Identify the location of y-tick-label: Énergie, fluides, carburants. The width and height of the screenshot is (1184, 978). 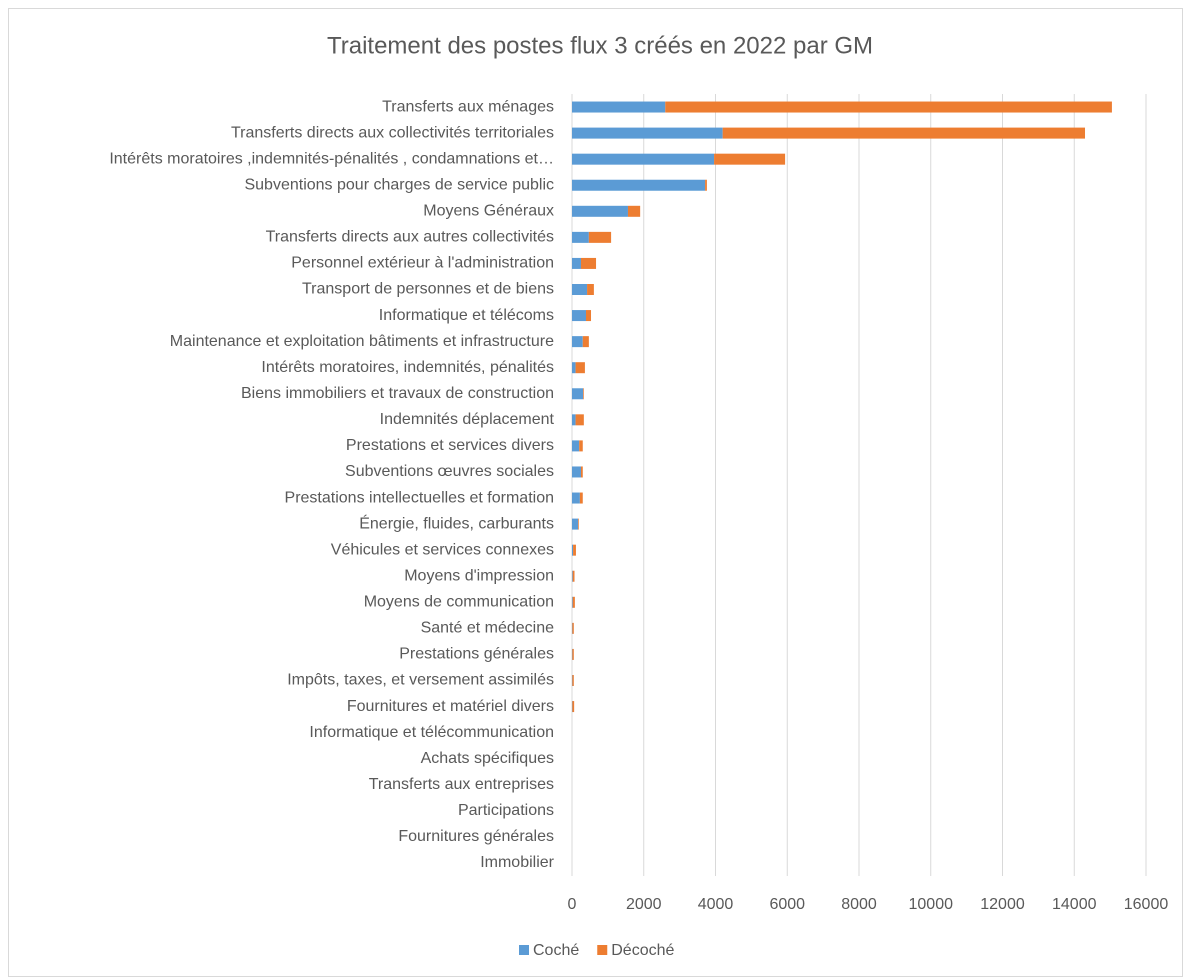
(456, 522).